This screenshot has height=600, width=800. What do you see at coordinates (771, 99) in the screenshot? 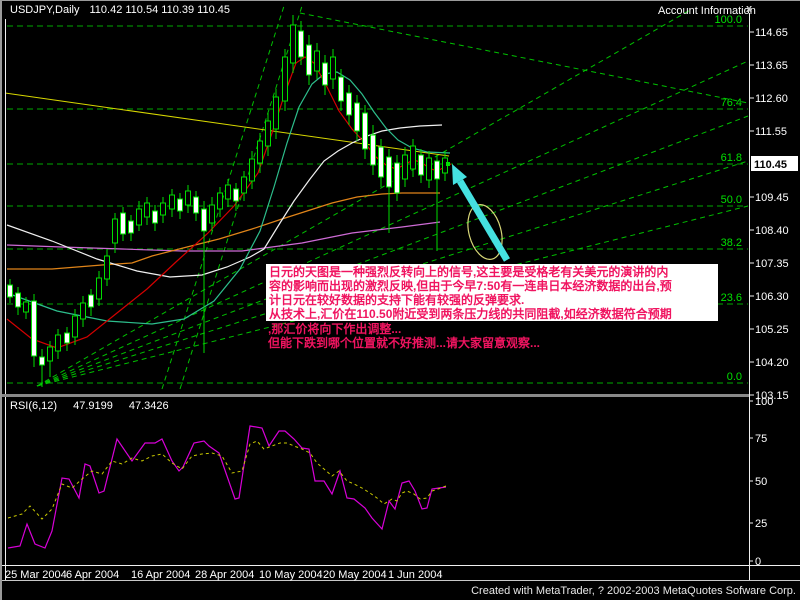
I see `y-axis-label: 112.60` at bounding box center [771, 99].